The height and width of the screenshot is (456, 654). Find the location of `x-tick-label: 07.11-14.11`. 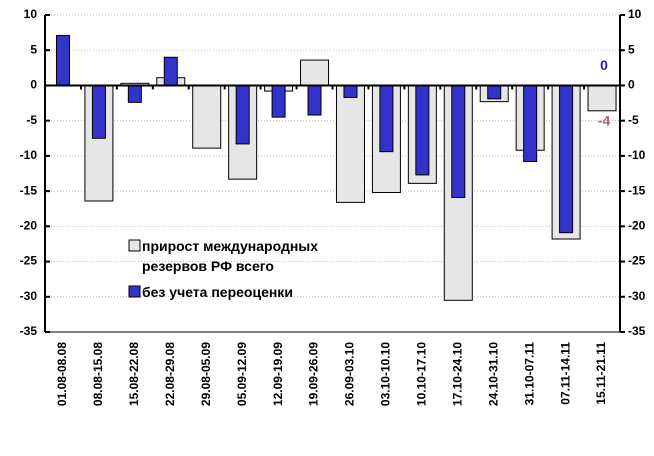

x-tick-label: 07.11-14.11 is located at coordinates (565, 373).